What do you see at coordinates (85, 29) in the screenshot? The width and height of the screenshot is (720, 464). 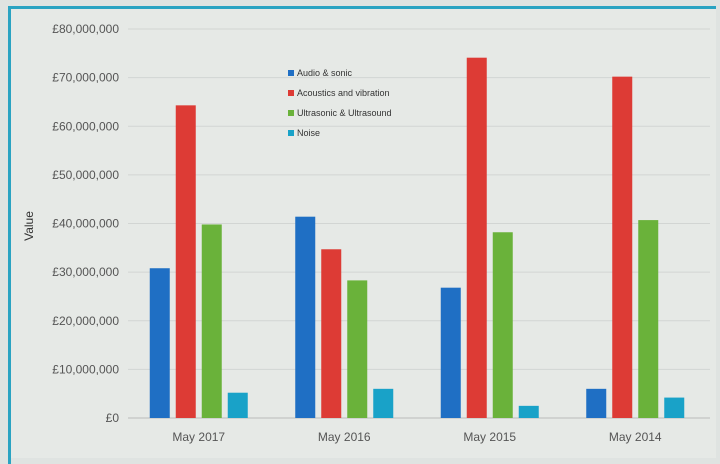 I see `y-tick-label: £80,000,000` at bounding box center [85, 29].